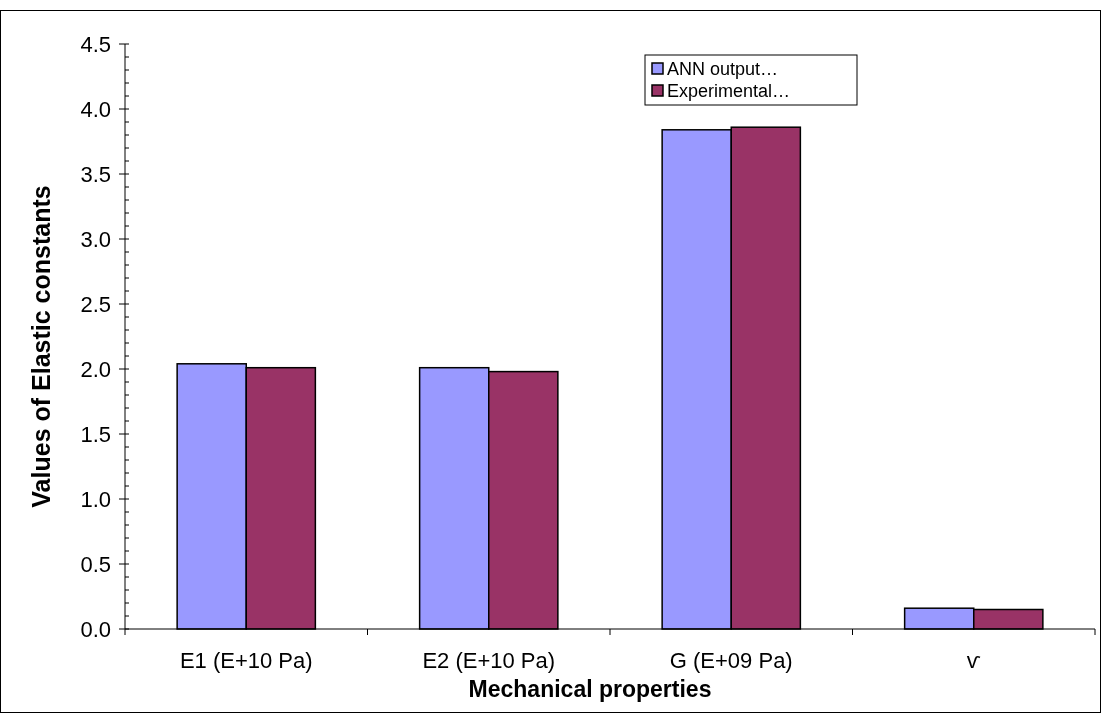 Image resolution: width=1110 pixels, height=713 pixels. Describe the element at coordinates (95, 44) in the screenshot. I see `y-tick-label: 4.5` at that location.